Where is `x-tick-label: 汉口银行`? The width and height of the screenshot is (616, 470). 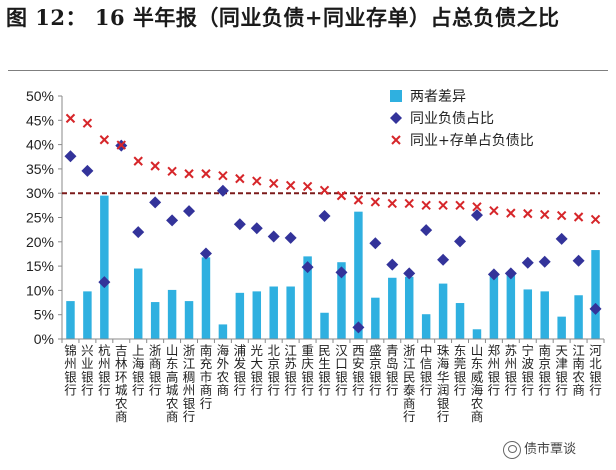
x-tick-label: 汉口银行 is located at coordinates (341, 370).